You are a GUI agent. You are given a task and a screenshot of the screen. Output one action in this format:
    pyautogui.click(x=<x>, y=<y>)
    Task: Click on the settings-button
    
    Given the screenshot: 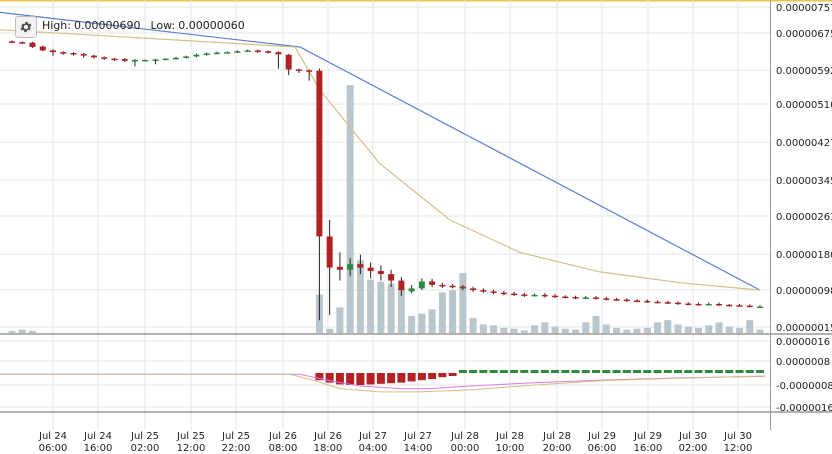 What is the action you would take?
    pyautogui.click(x=26, y=27)
    